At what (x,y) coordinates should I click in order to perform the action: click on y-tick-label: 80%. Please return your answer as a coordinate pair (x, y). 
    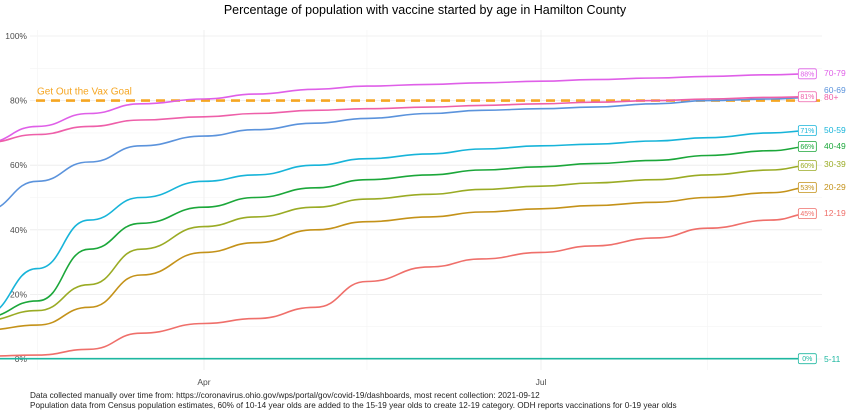
    Looking at the image, I should click on (18, 101).